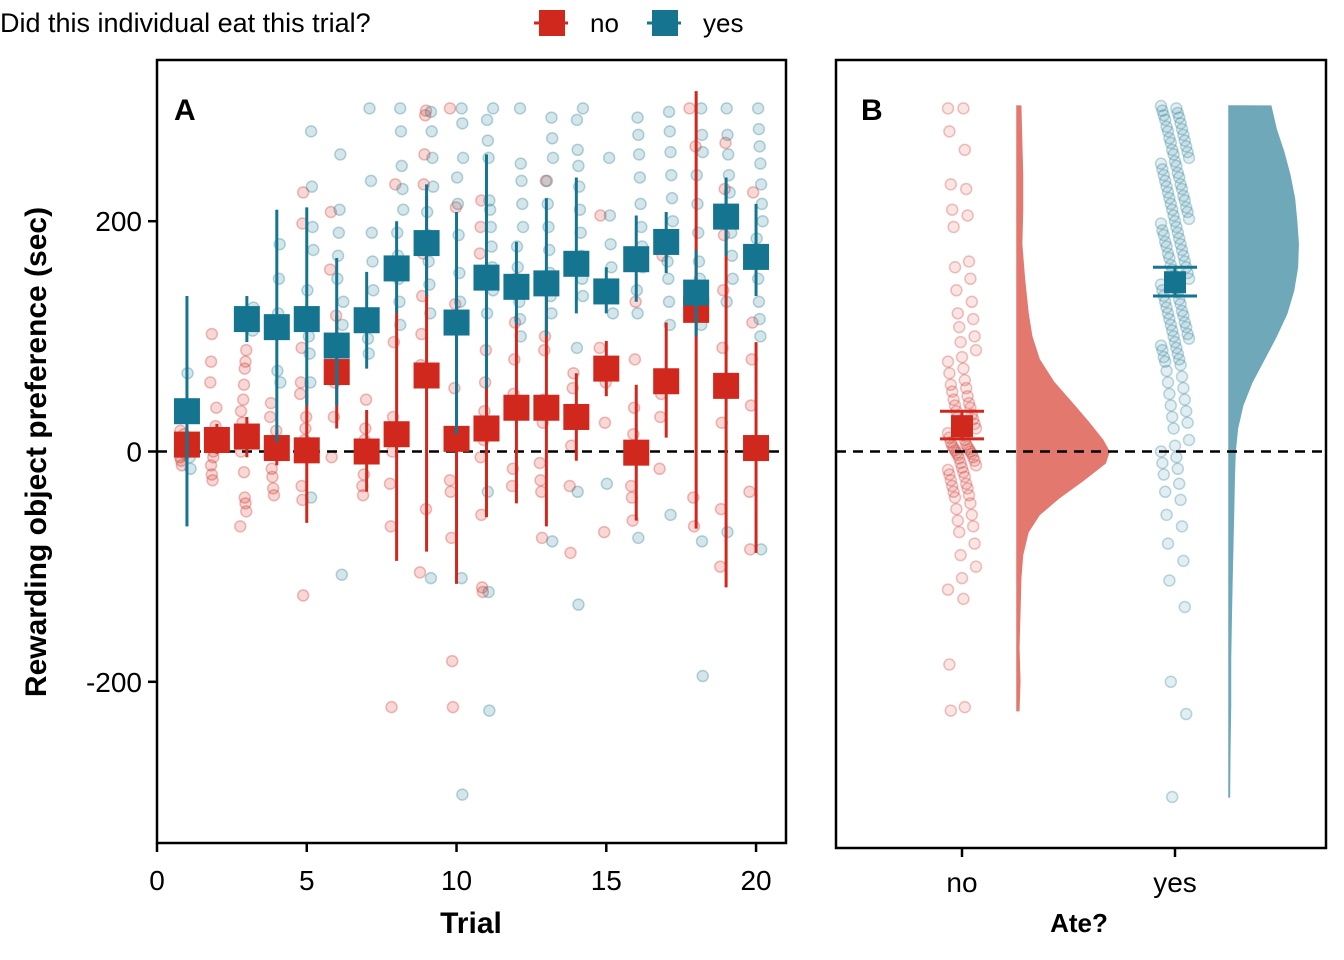  I want to click on legend-item-no: no, so click(576, 23).